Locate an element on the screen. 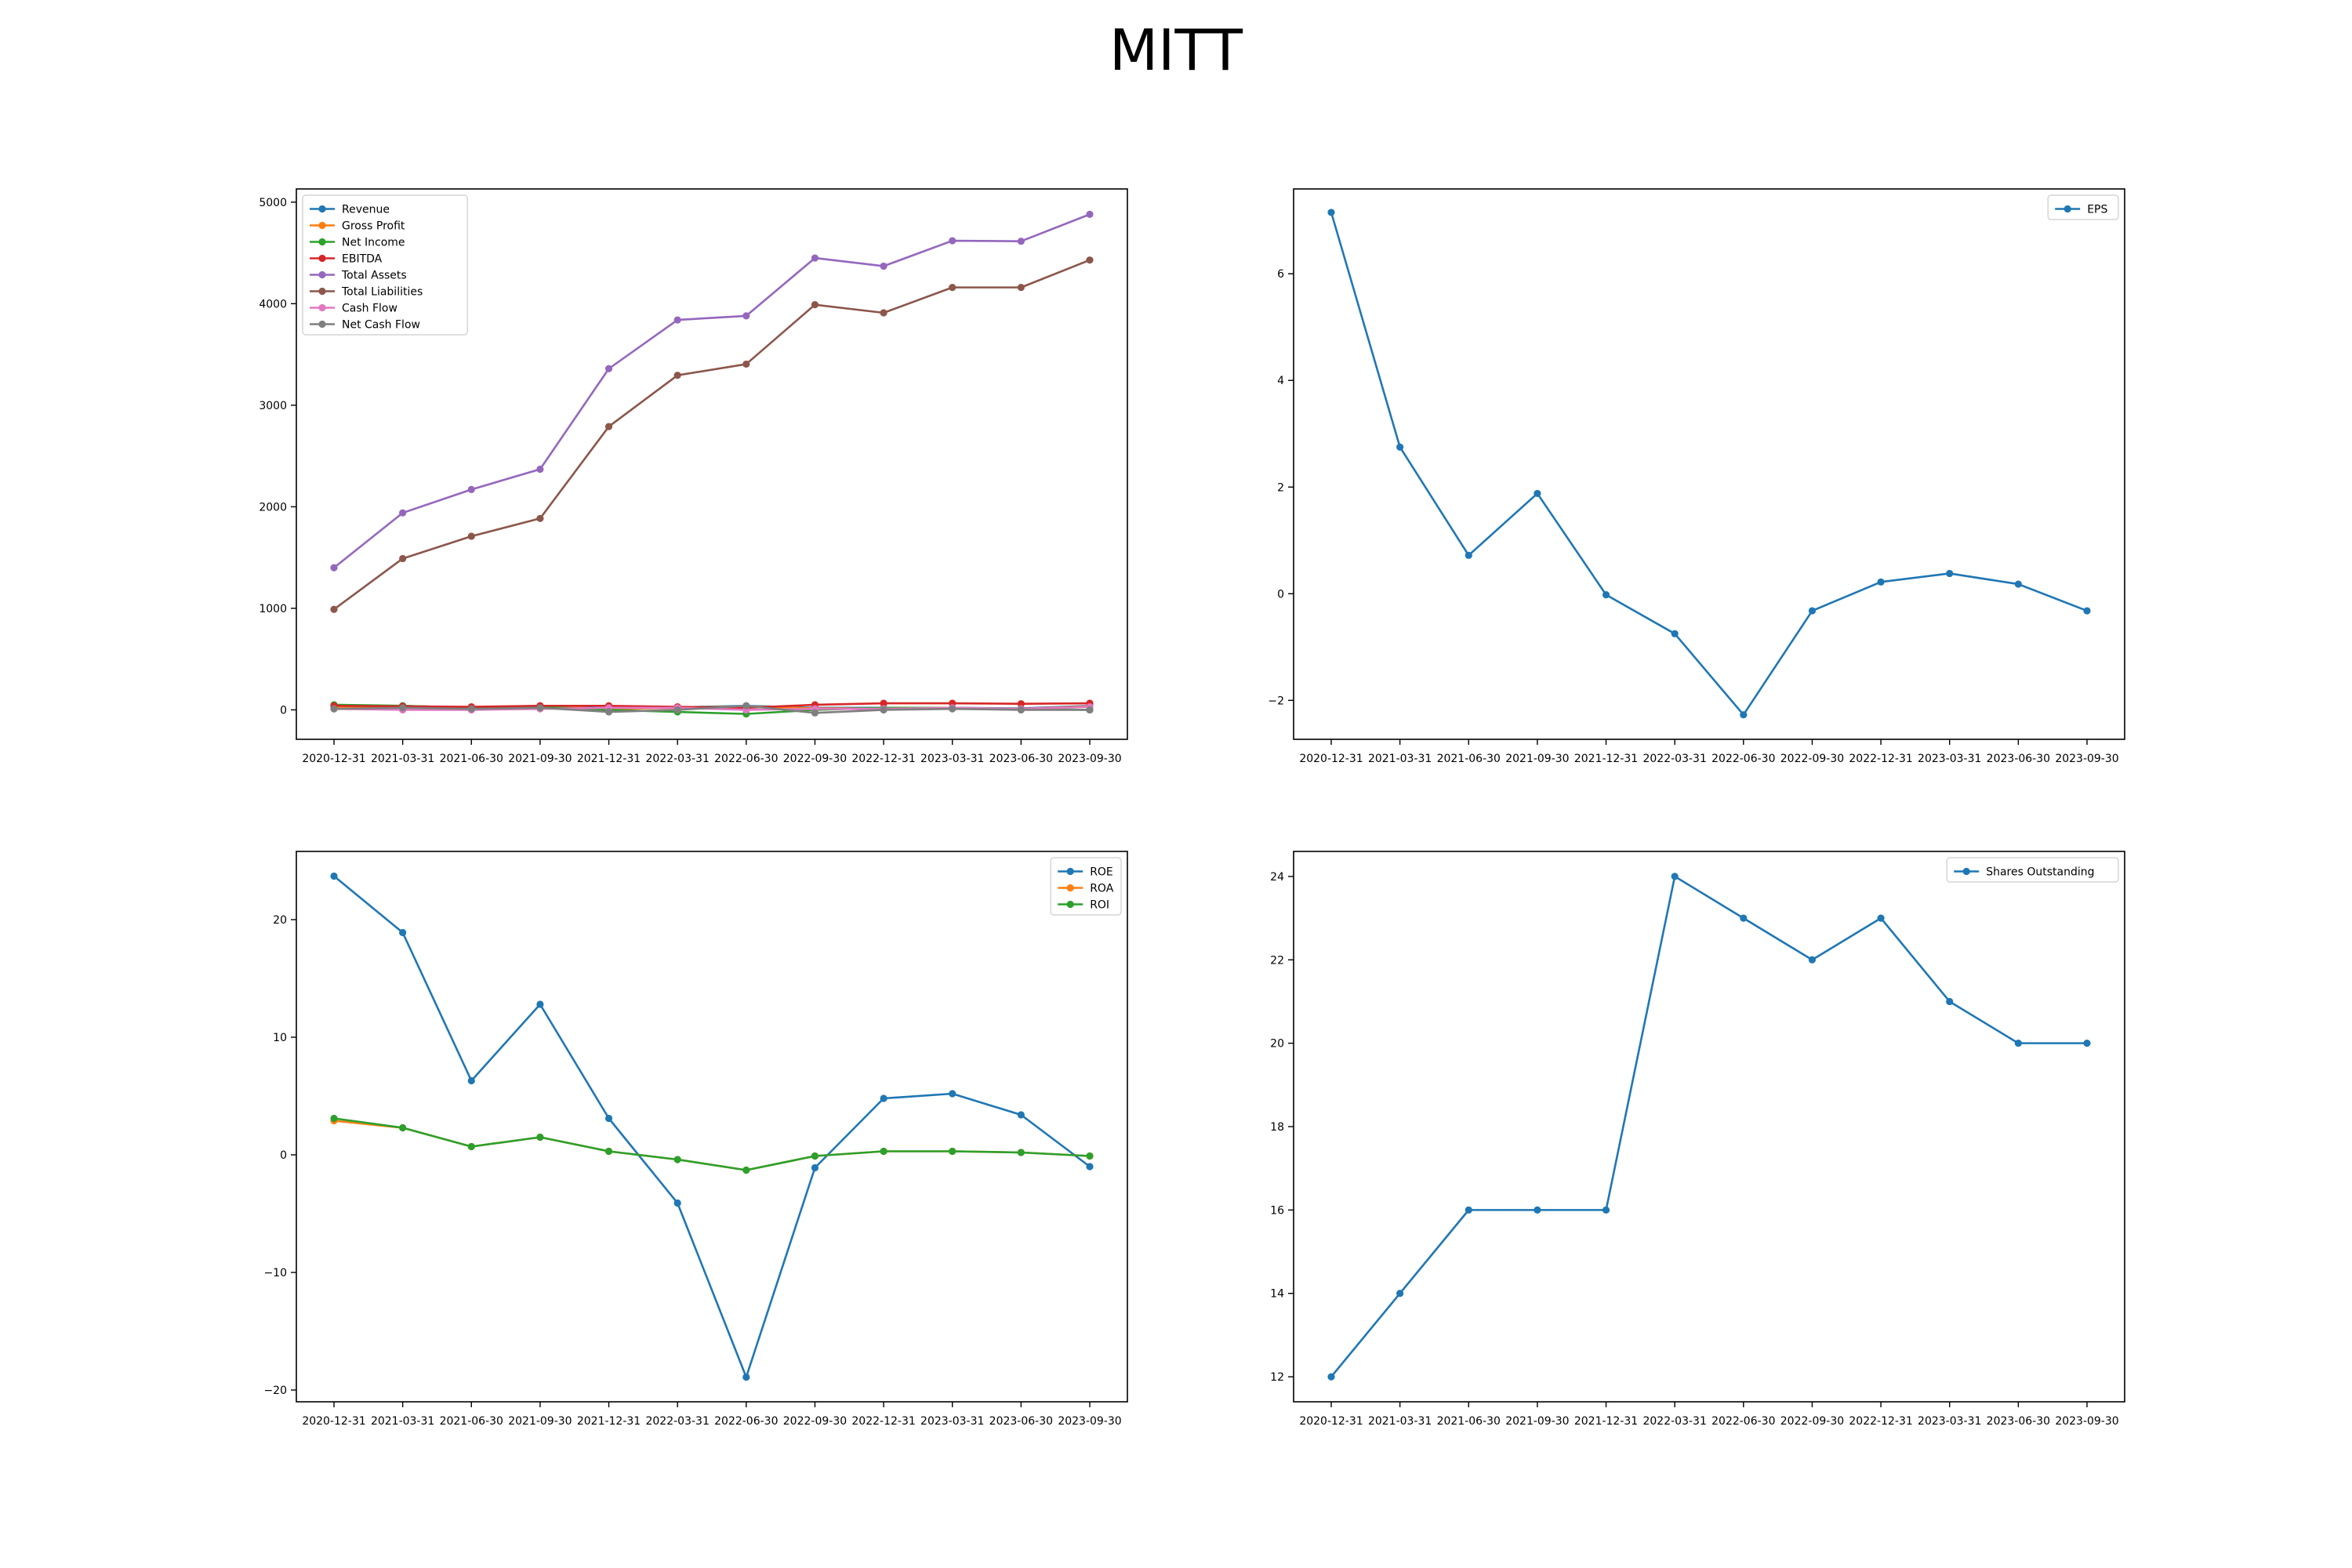 Image resolution: width=2352 pixels, height=1568 pixels. y-tick-label: 4000 is located at coordinates (273, 304).